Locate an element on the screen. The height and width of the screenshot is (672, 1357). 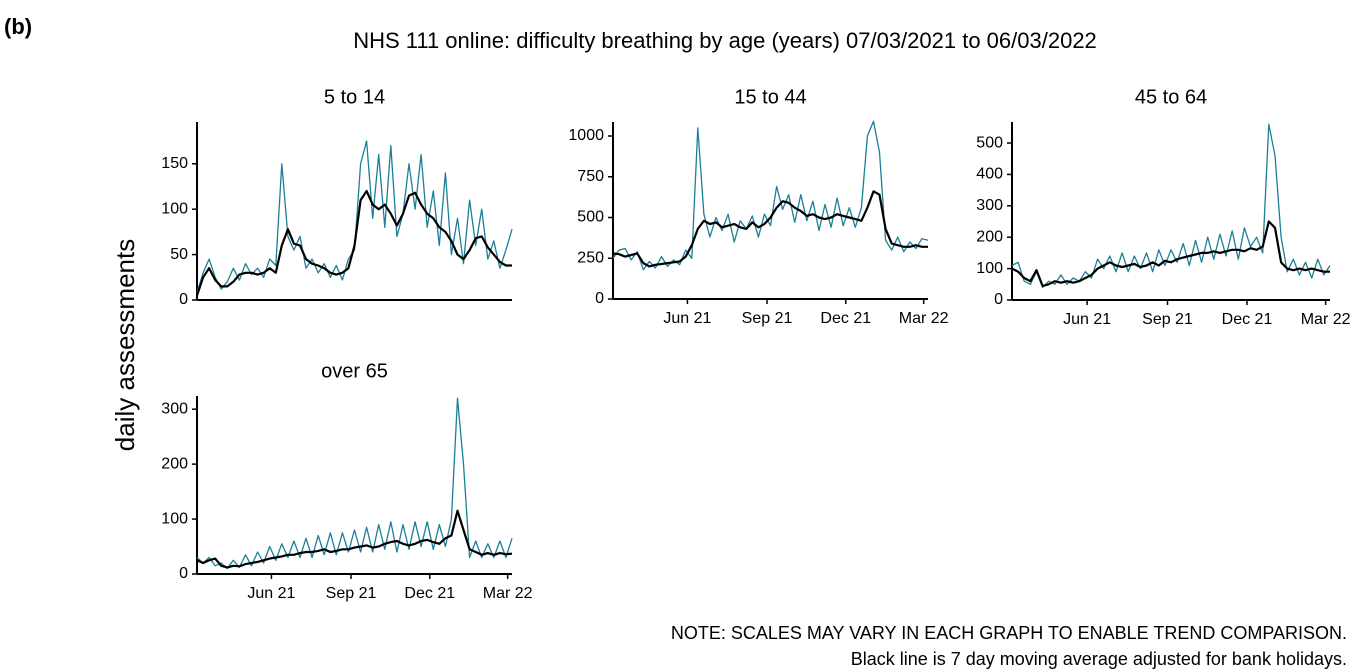
y-tick-label: 1000 is located at coordinates (586, 135).